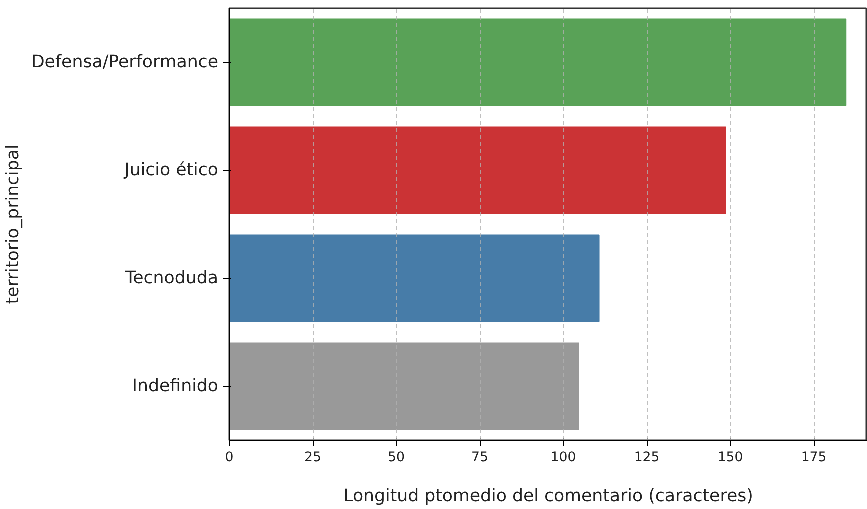 The width and height of the screenshot is (867, 509). Describe the element at coordinates (480, 458) in the screenshot. I see `x-tick-label: 75` at that location.